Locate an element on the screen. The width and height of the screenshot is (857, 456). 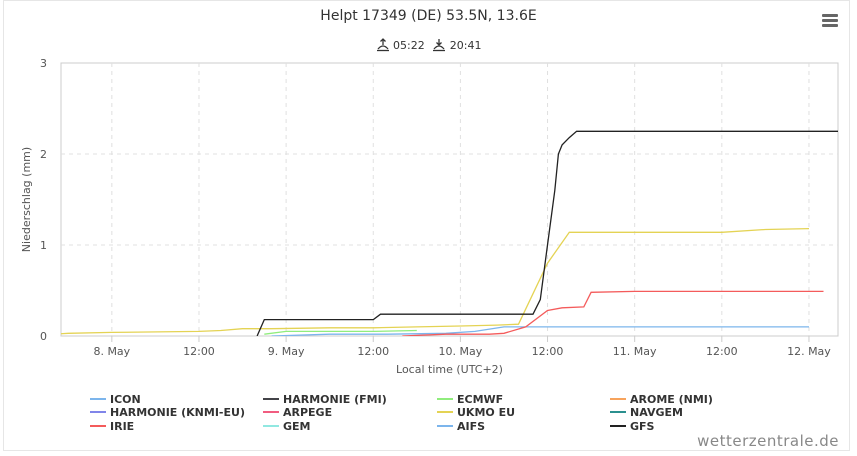
y-tick-label: 3 is located at coordinates (43, 63).